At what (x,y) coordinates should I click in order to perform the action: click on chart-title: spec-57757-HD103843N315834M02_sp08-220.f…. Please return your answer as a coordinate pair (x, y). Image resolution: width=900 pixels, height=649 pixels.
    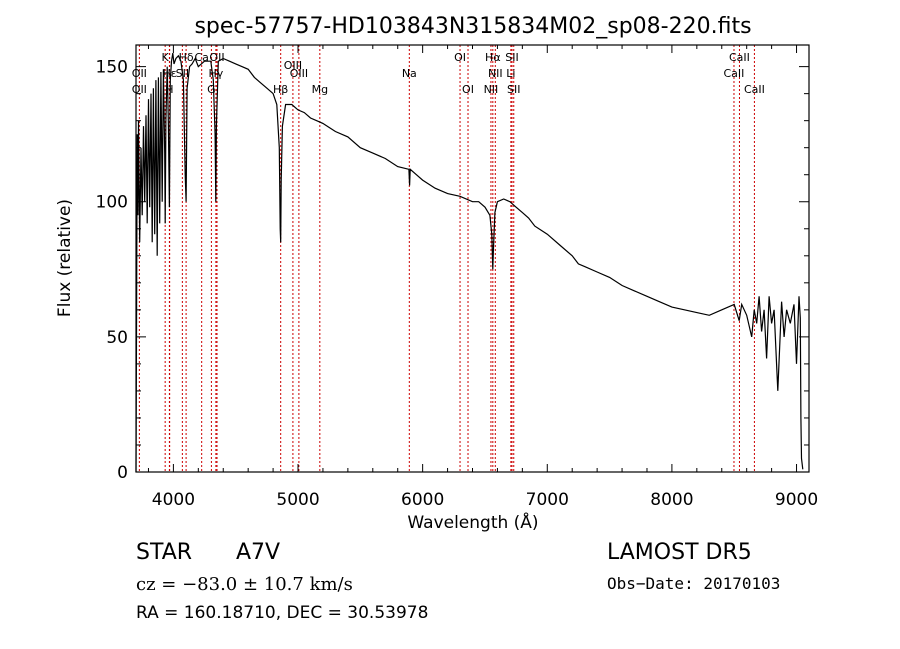
    Looking at the image, I should click on (472, 26).